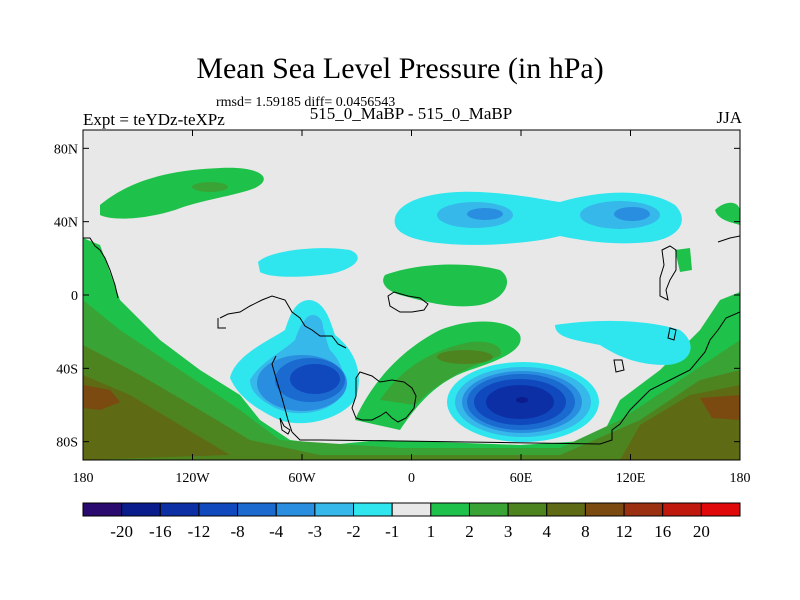 Image resolution: width=800 pixels, height=600 pixels. Describe the element at coordinates (662, 531) in the screenshot. I see `colorbar-label: 16` at that location.